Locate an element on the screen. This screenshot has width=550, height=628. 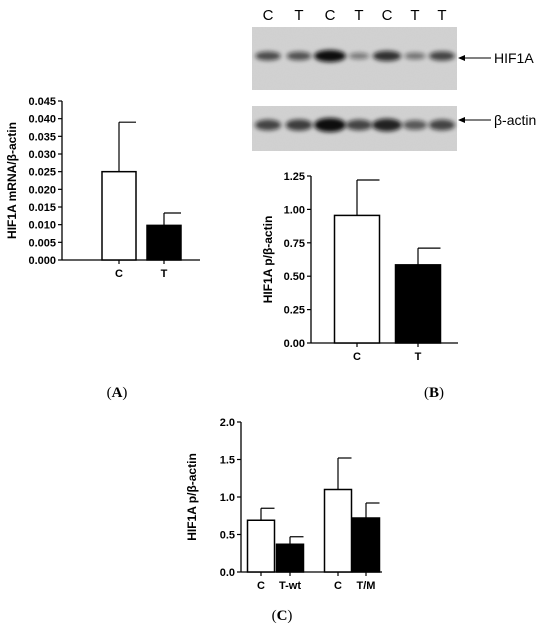
actin-bands is located at coordinates (355, 125).